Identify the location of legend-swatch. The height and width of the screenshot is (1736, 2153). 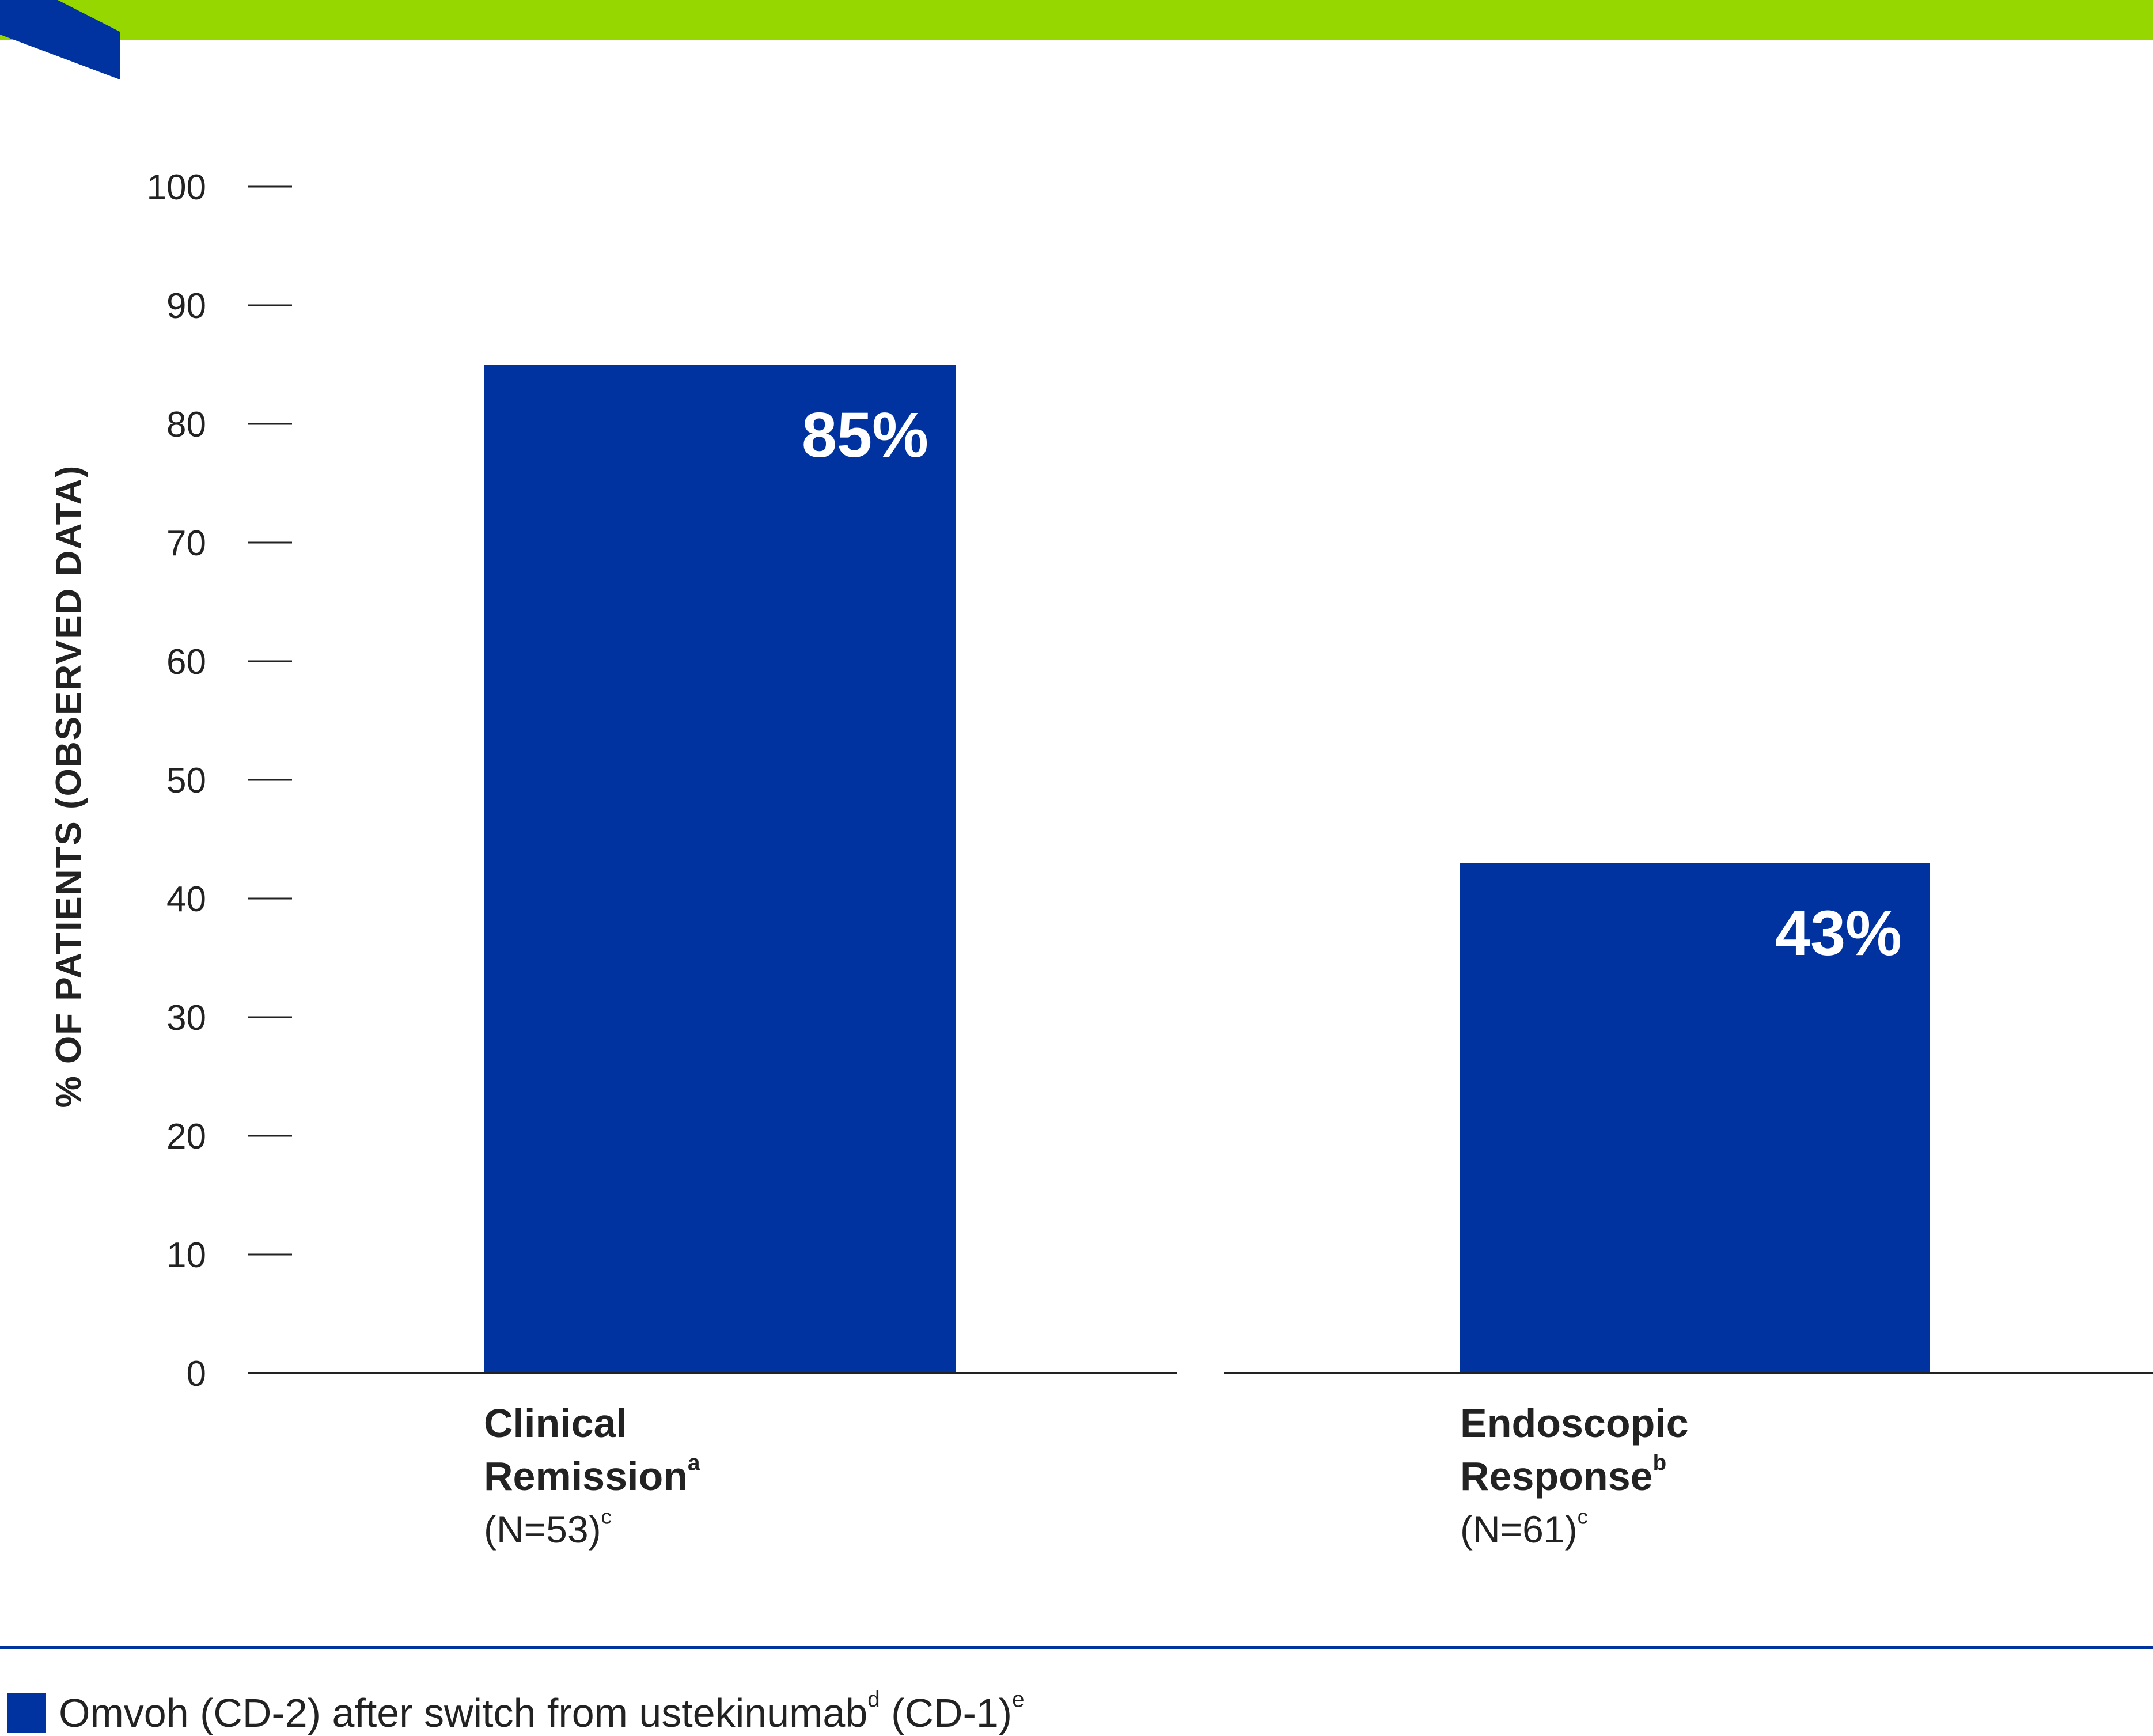
(26, 1713).